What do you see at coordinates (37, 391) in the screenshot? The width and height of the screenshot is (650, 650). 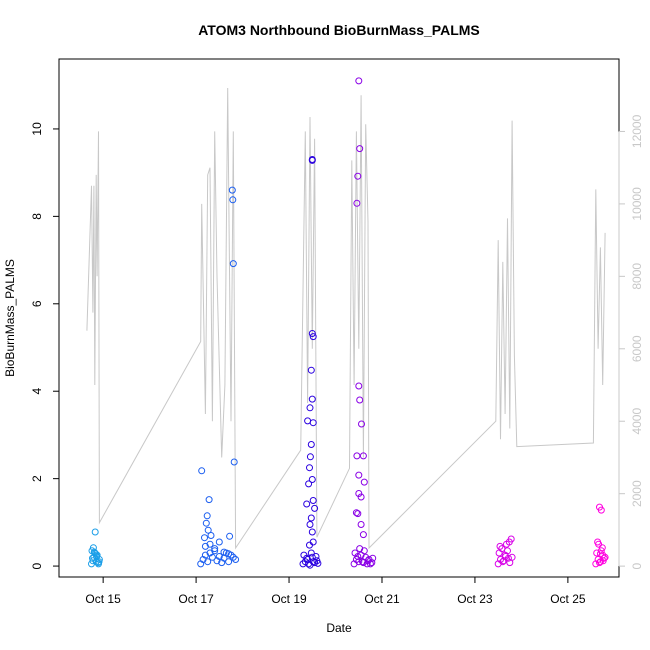 I see `y-tick-label: 4` at bounding box center [37, 391].